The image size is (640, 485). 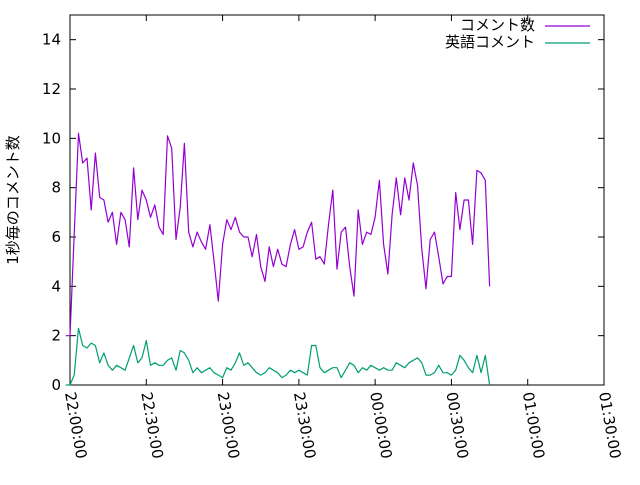 What do you see at coordinates (228, 425) in the screenshot?
I see `x-tick-label: 23:00:00` at bounding box center [228, 425].